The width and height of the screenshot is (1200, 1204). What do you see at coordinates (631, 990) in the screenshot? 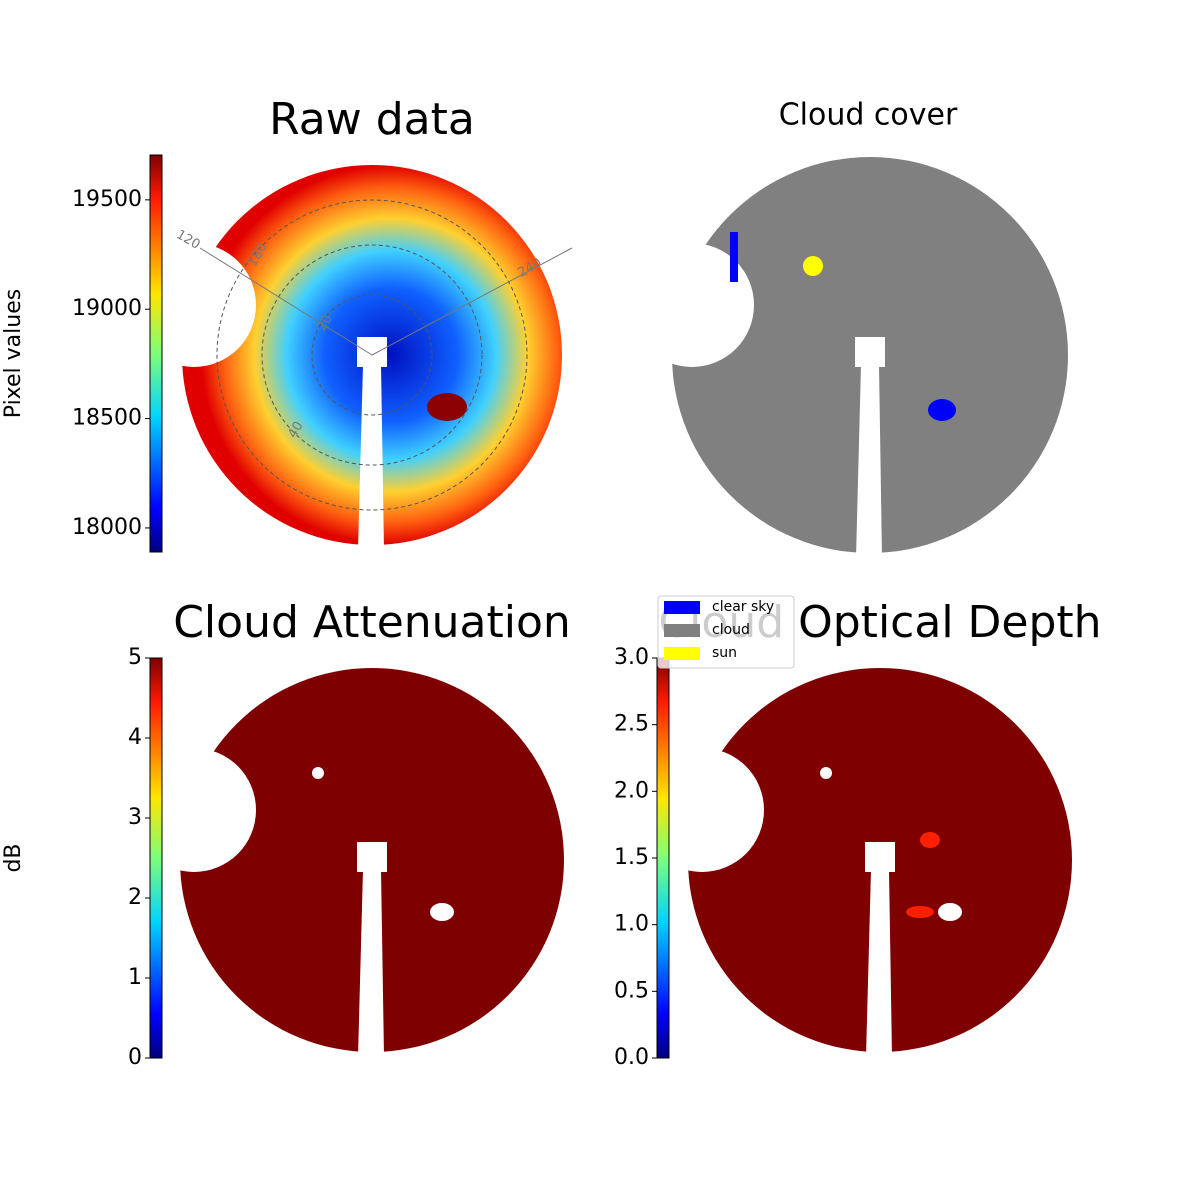
I see `colorbar-tick-label: 0.5` at bounding box center [631, 990].